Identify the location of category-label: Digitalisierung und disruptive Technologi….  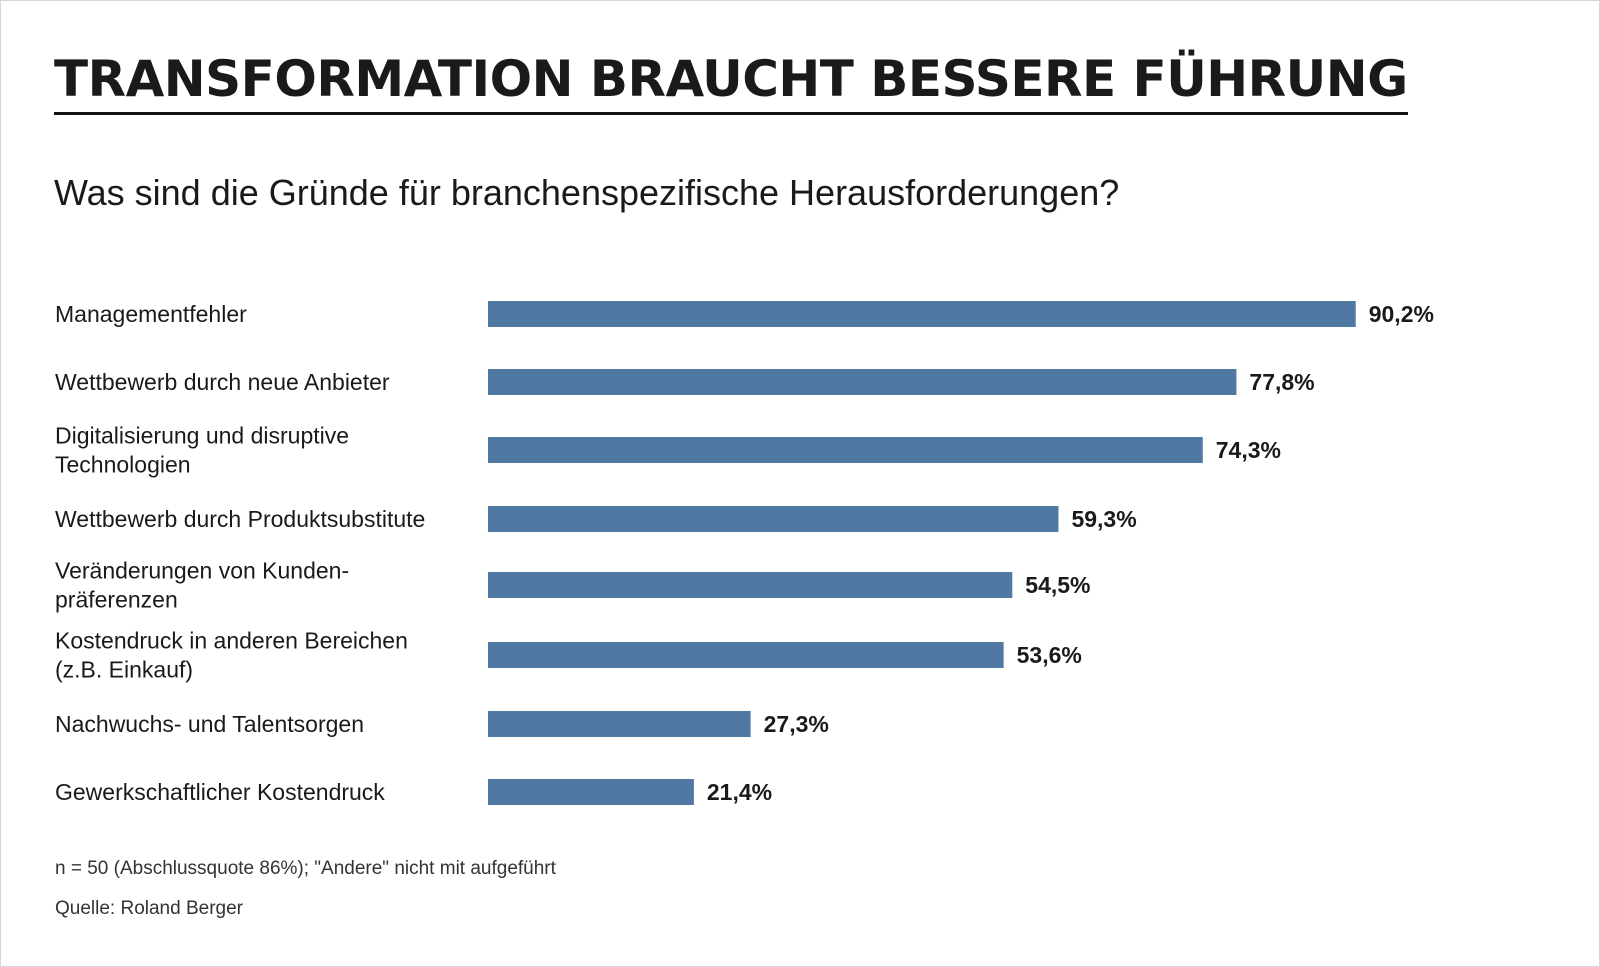
(202, 450).